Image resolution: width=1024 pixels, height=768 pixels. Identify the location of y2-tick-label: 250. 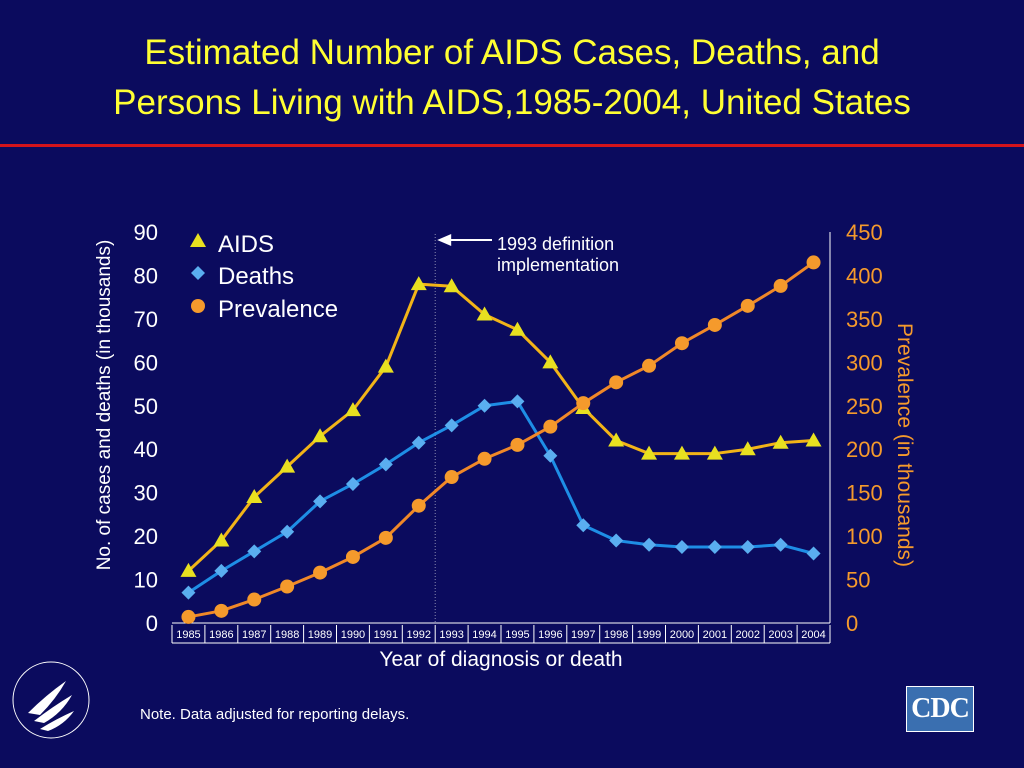
(864, 406).